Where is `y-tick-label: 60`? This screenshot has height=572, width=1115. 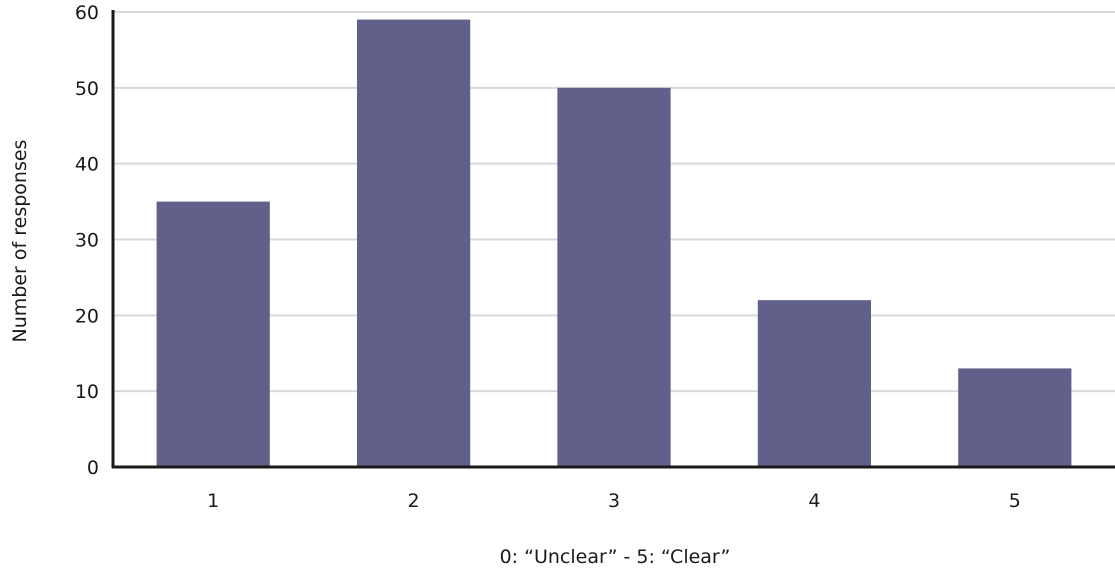 y-tick-label: 60 is located at coordinates (87, 13).